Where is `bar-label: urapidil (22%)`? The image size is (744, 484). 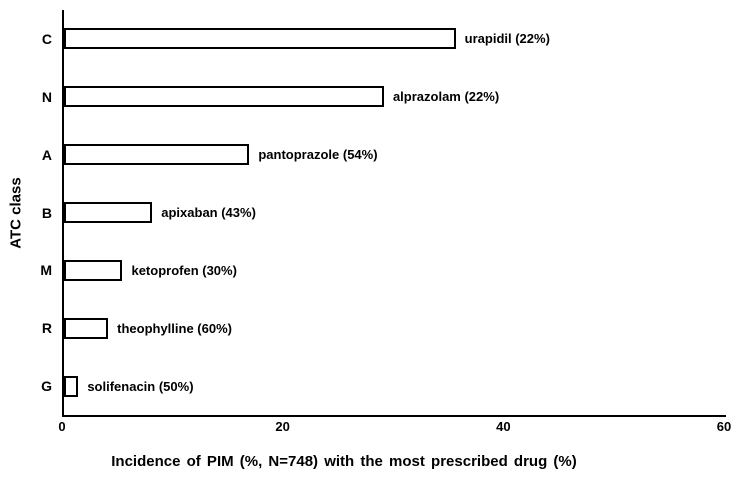
bar-label: urapidil (22%) is located at coordinates (507, 39).